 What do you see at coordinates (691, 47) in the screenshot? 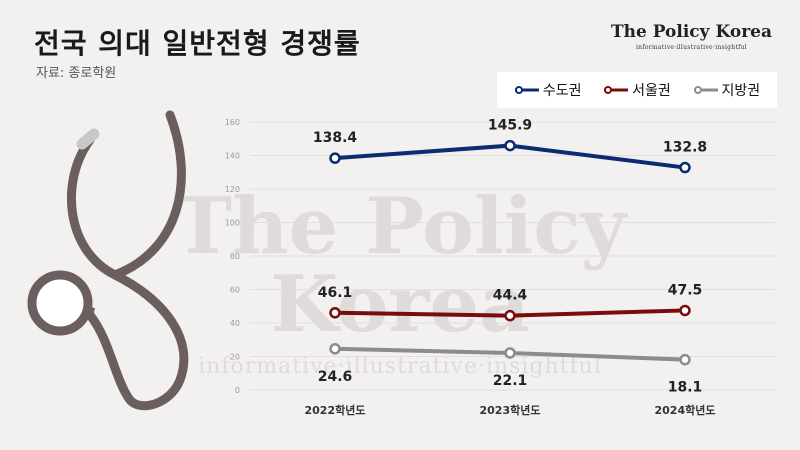
I see `brand-tagline: informative·illustrative·insightful` at bounding box center [691, 47].